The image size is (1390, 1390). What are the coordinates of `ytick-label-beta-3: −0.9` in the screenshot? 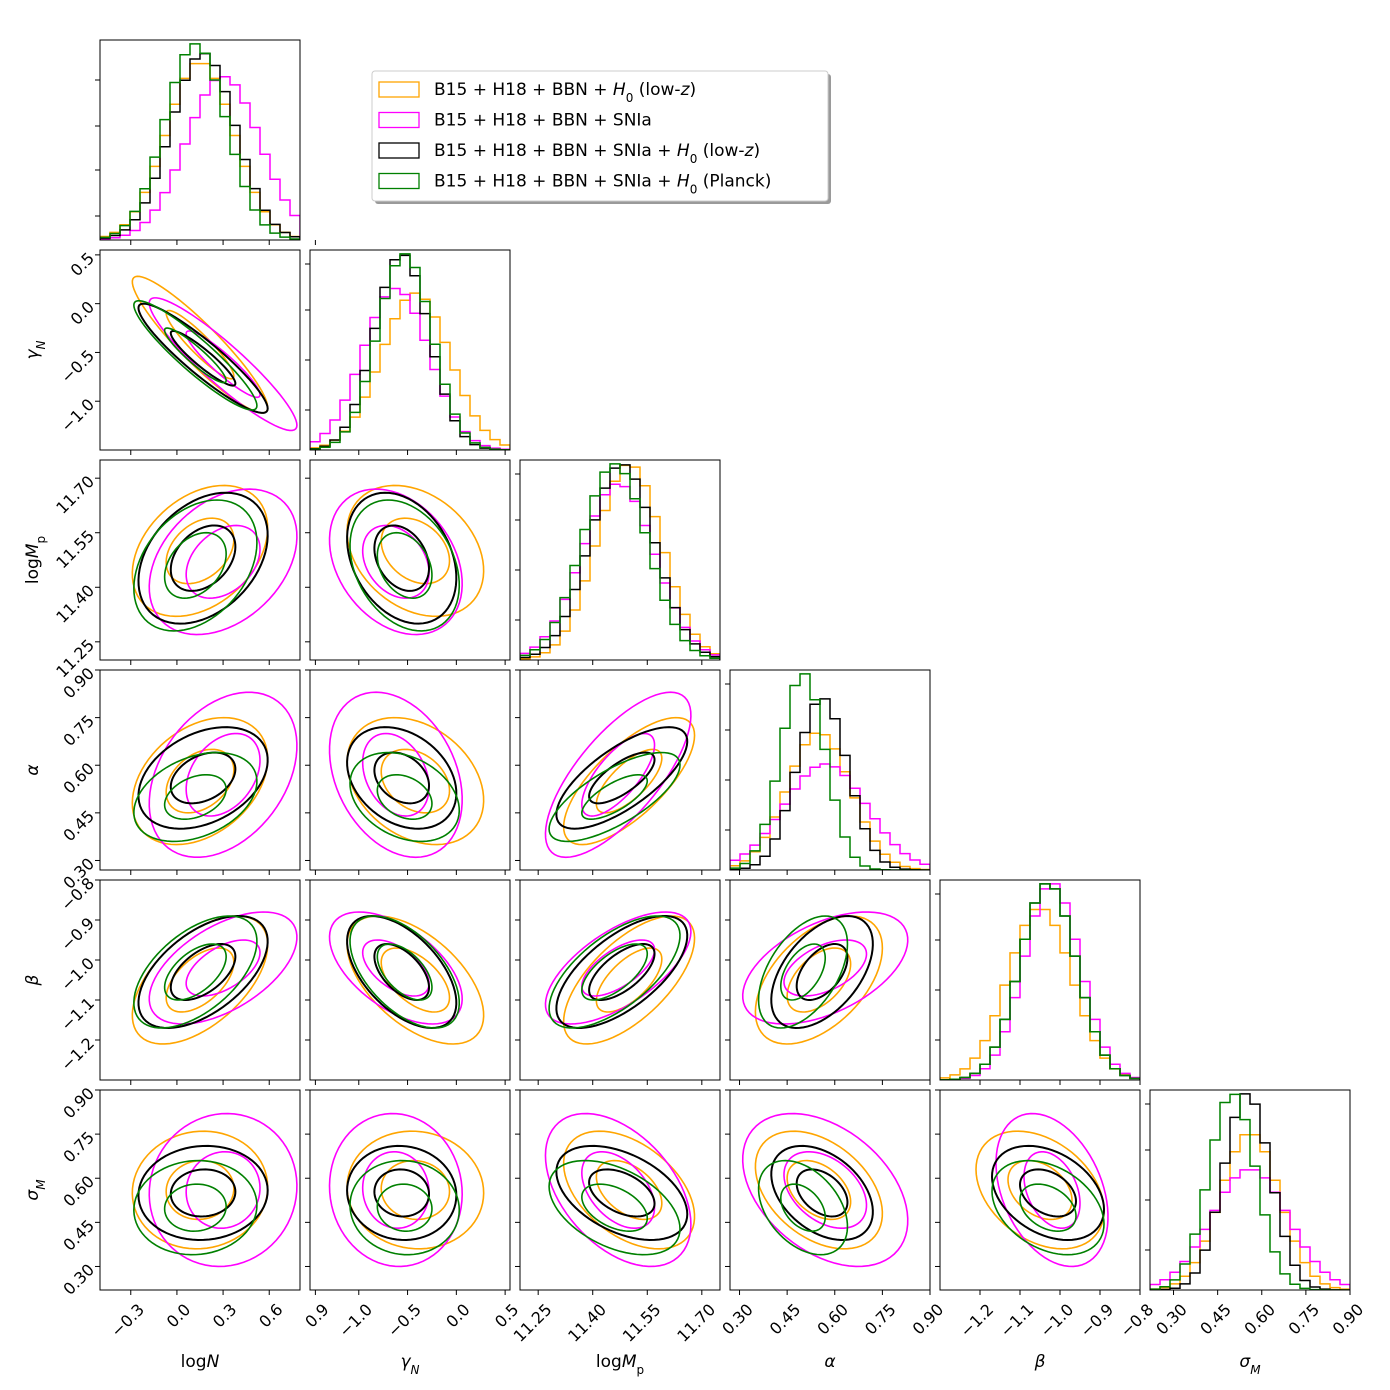 It's located at (77, 934).